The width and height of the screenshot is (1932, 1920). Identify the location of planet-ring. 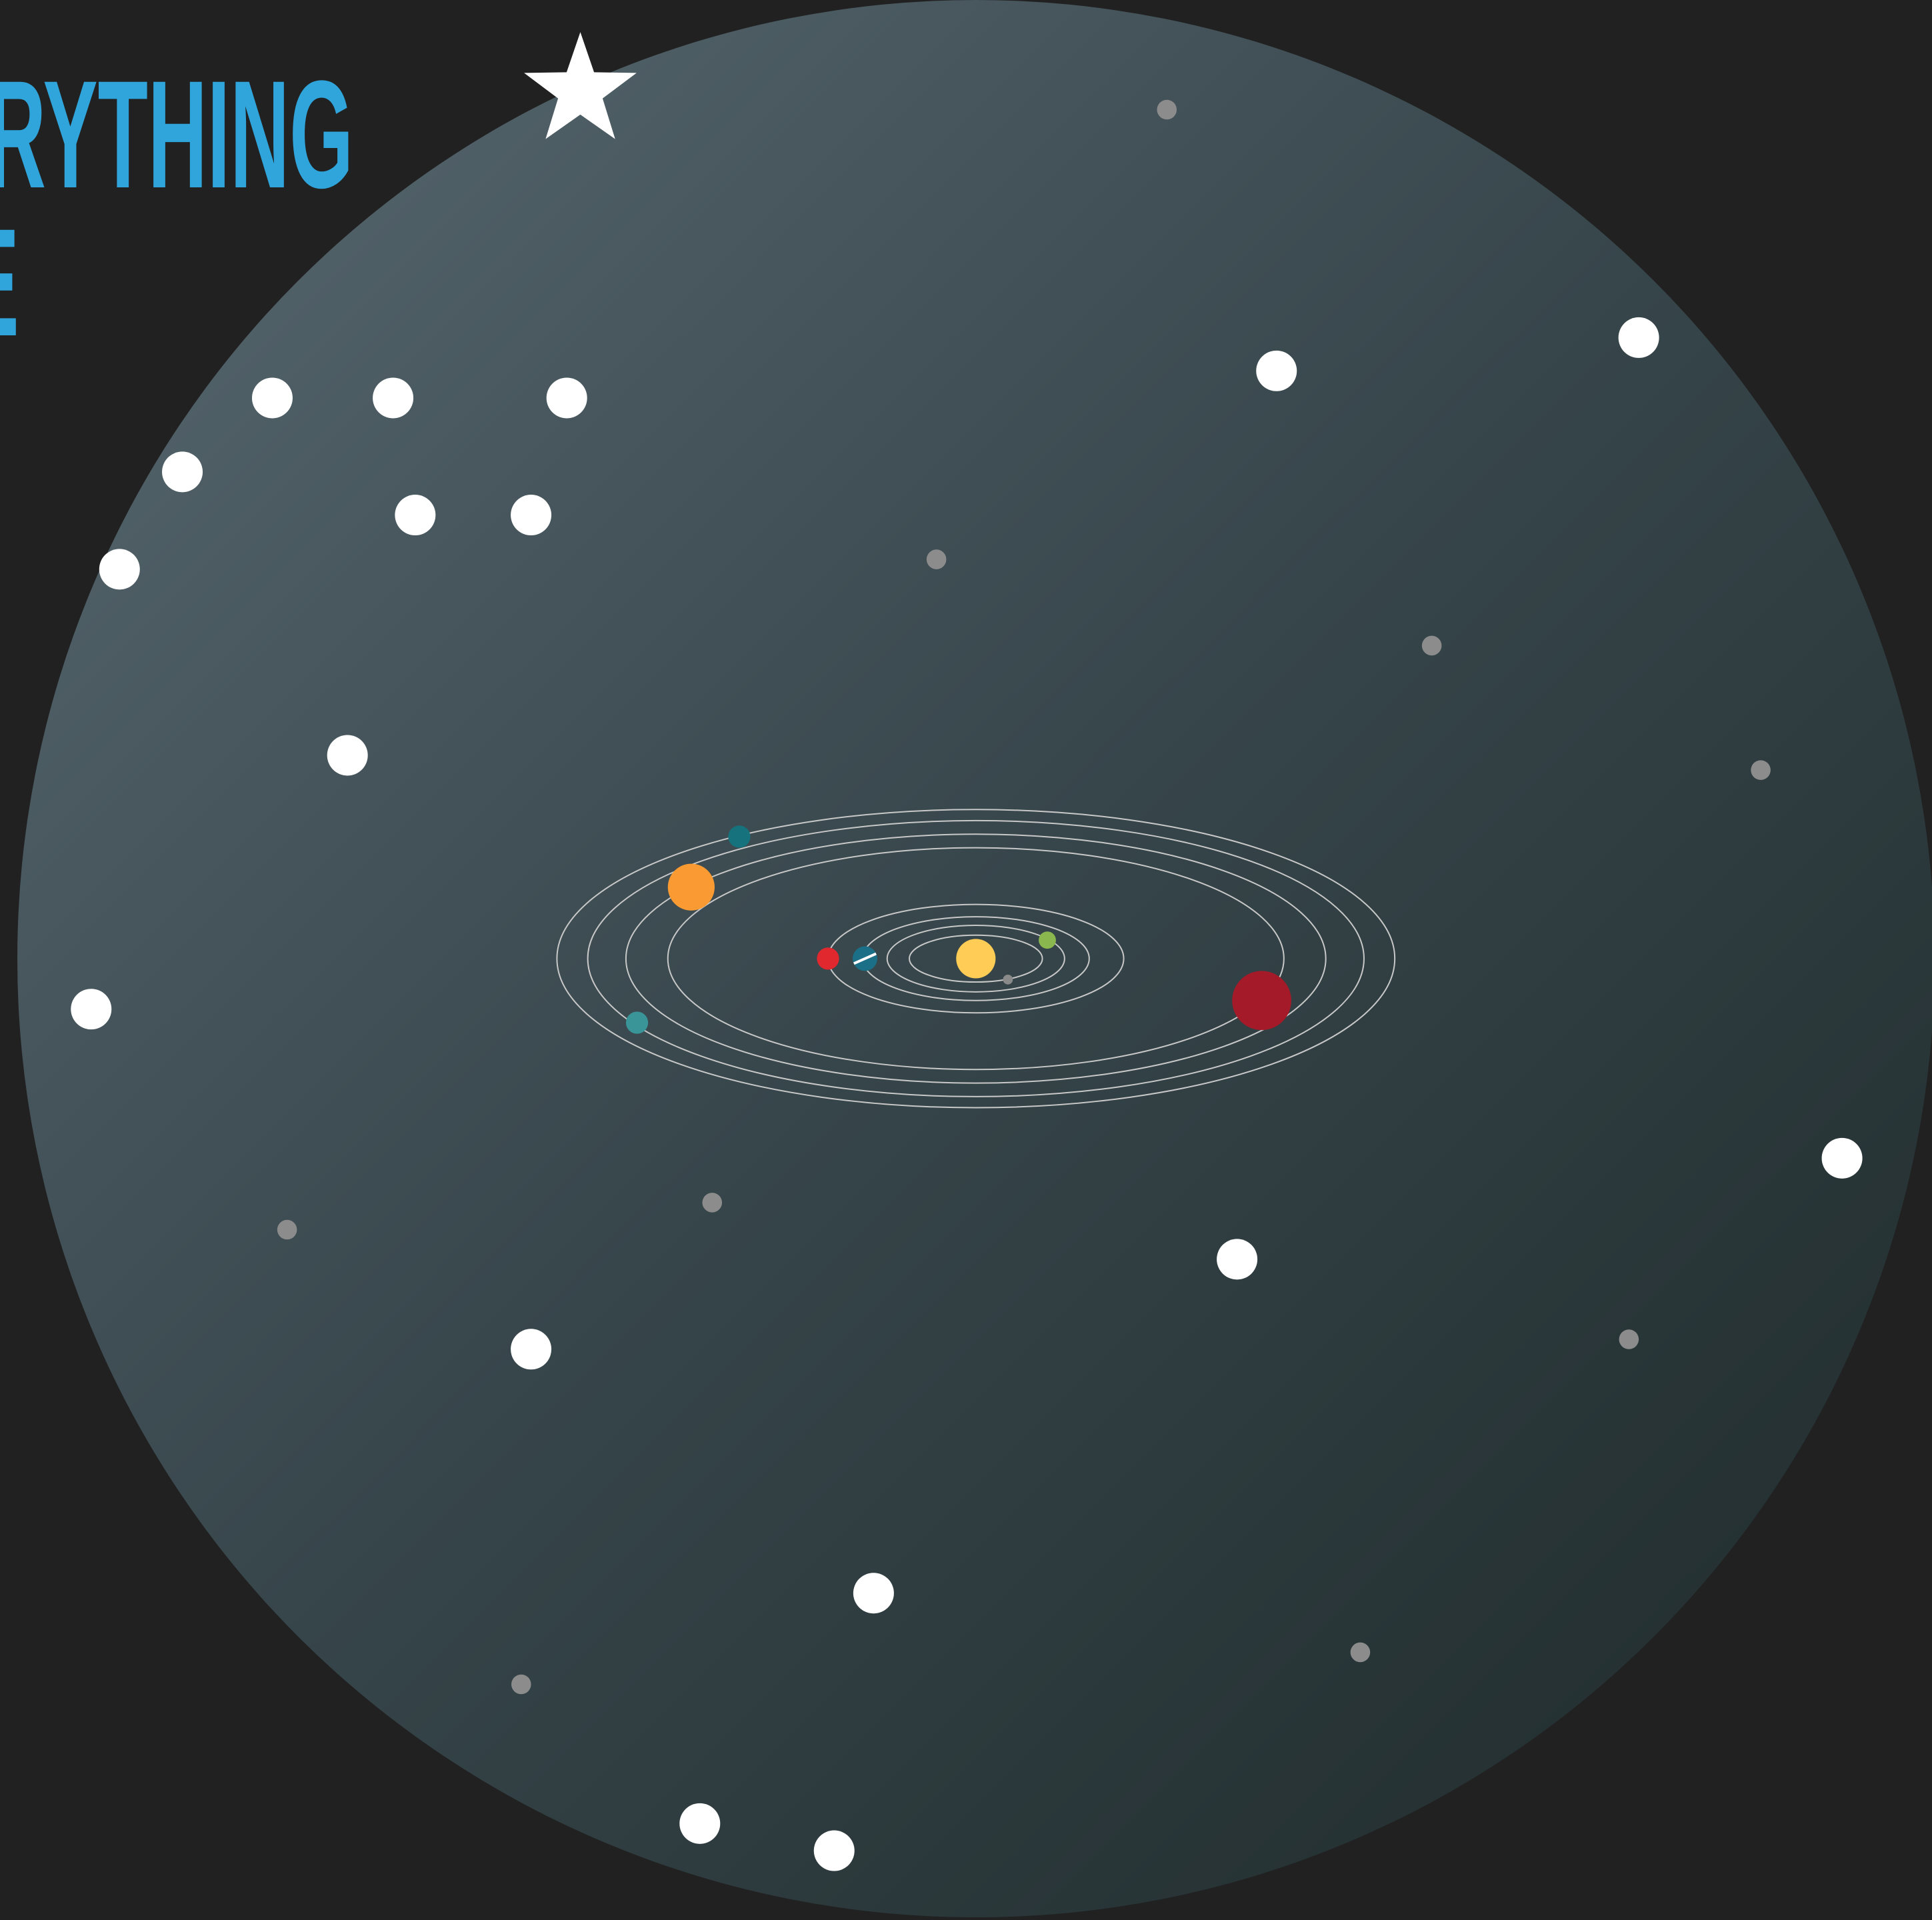
(865, 958).